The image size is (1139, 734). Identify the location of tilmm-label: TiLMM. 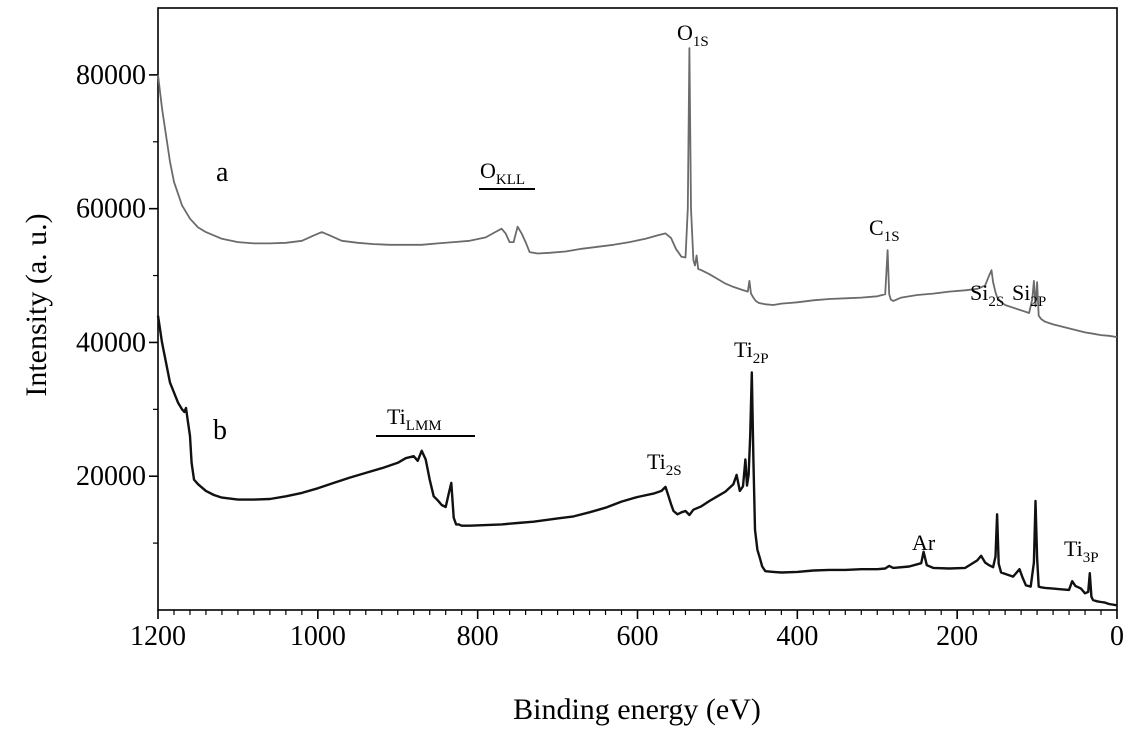
(414, 419).